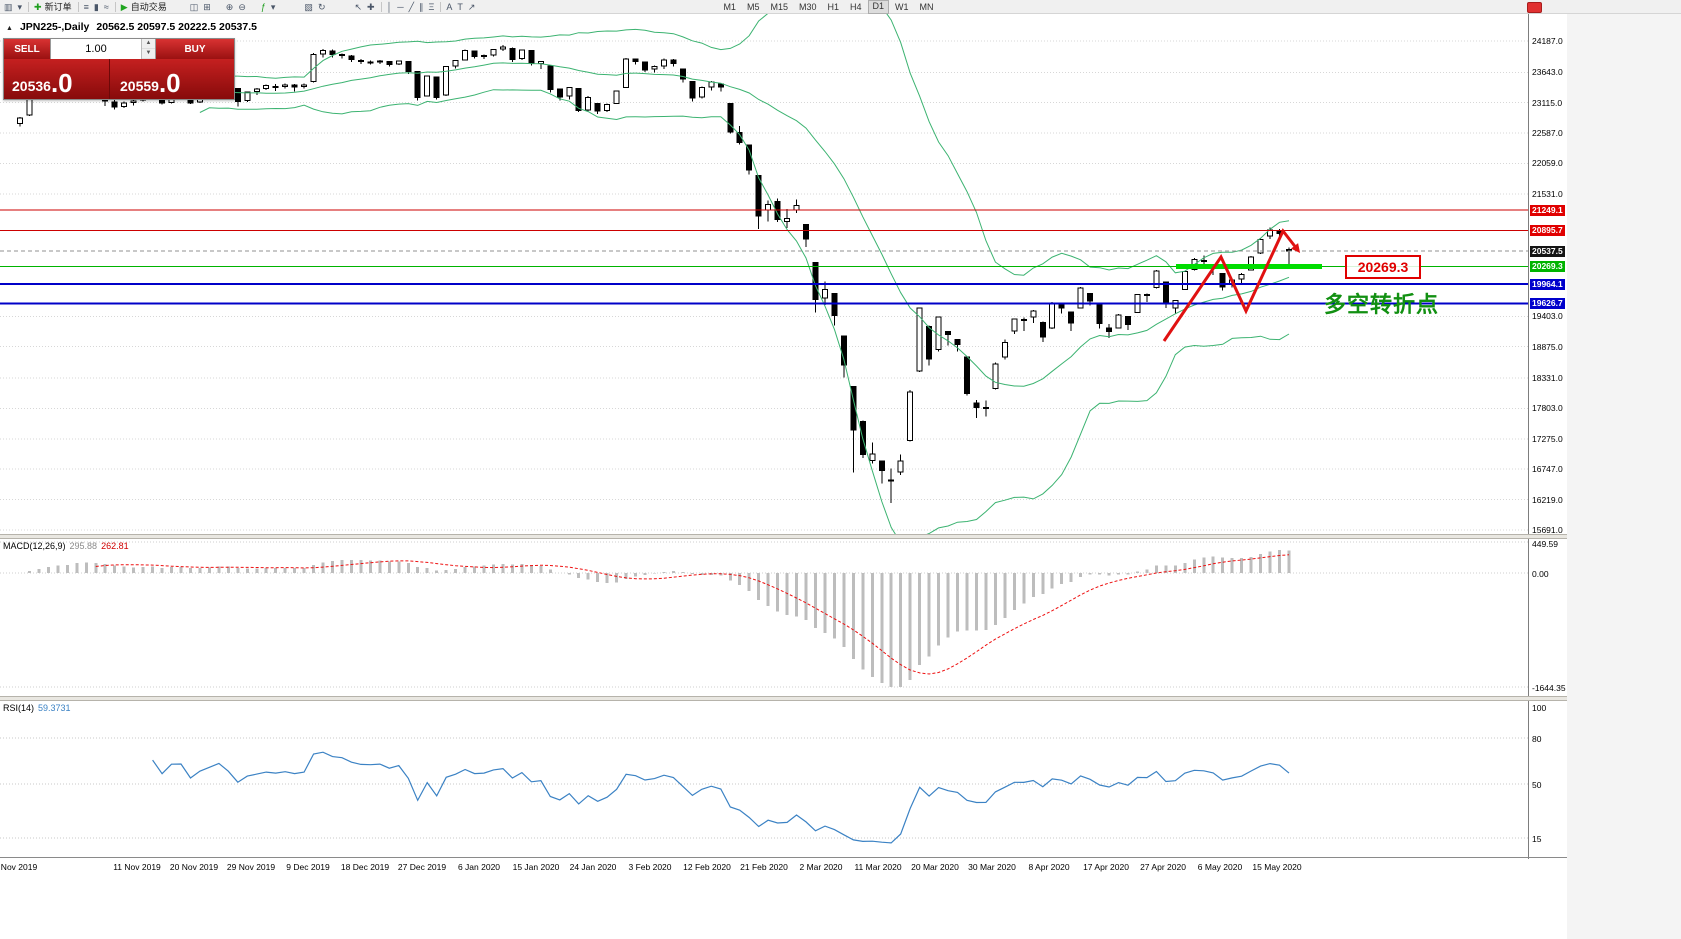  Describe the element at coordinates (878, 7) in the screenshot. I see `timeframe-D1: D1` at that location.